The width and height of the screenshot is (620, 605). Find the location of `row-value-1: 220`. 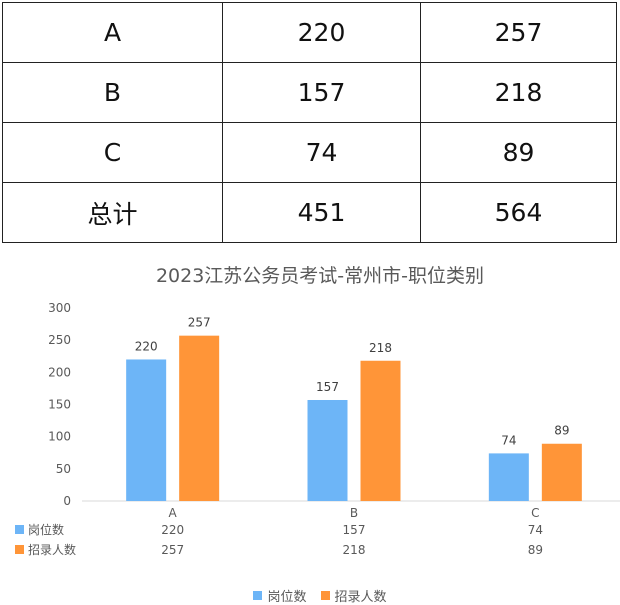

row-value-1: 220 is located at coordinates (321, 32).